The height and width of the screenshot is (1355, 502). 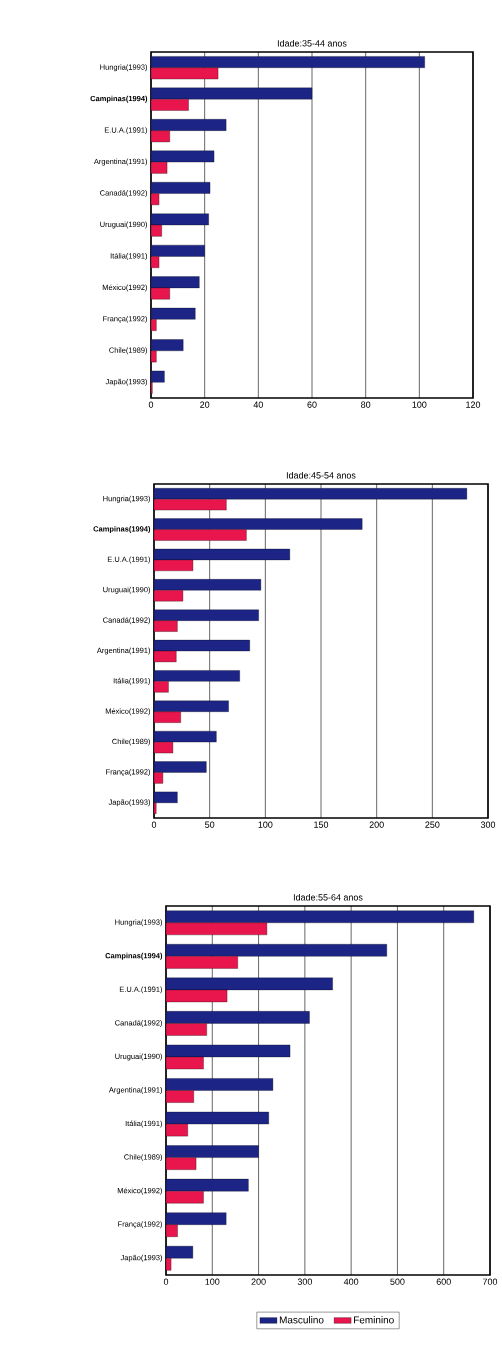 What do you see at coordinates (258, 404) in the screenshot?
I see `x-tick-label: 40` at bounding box center [258, 404].